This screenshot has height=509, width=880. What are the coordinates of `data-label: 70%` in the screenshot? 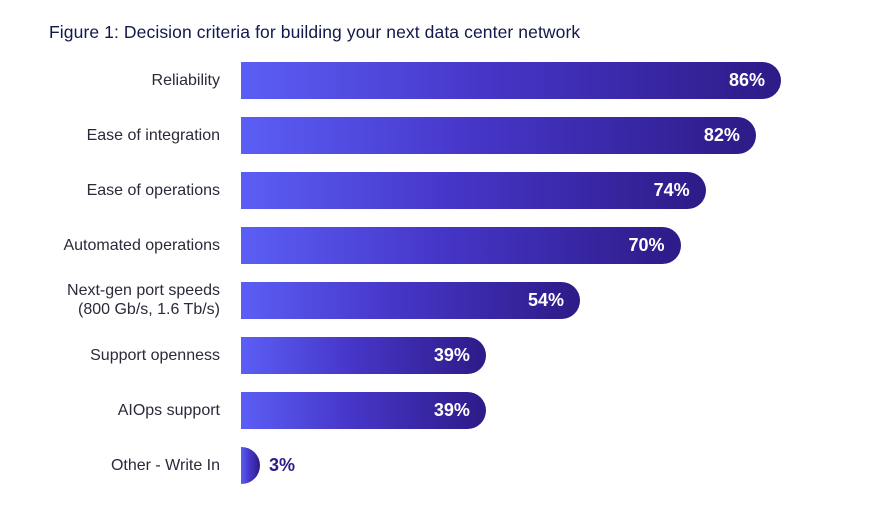 It's located at (646, 244).